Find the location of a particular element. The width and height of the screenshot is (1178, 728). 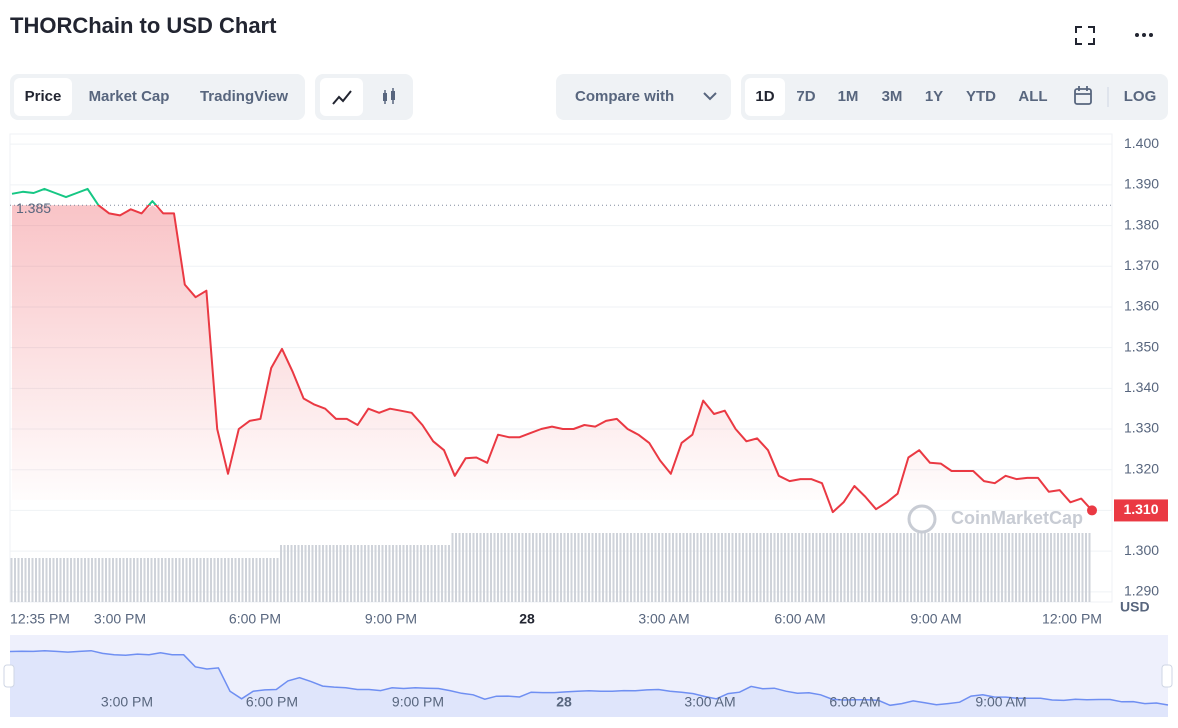

x-tick-label: 3:00 AM is located at coordinates (663, 619).